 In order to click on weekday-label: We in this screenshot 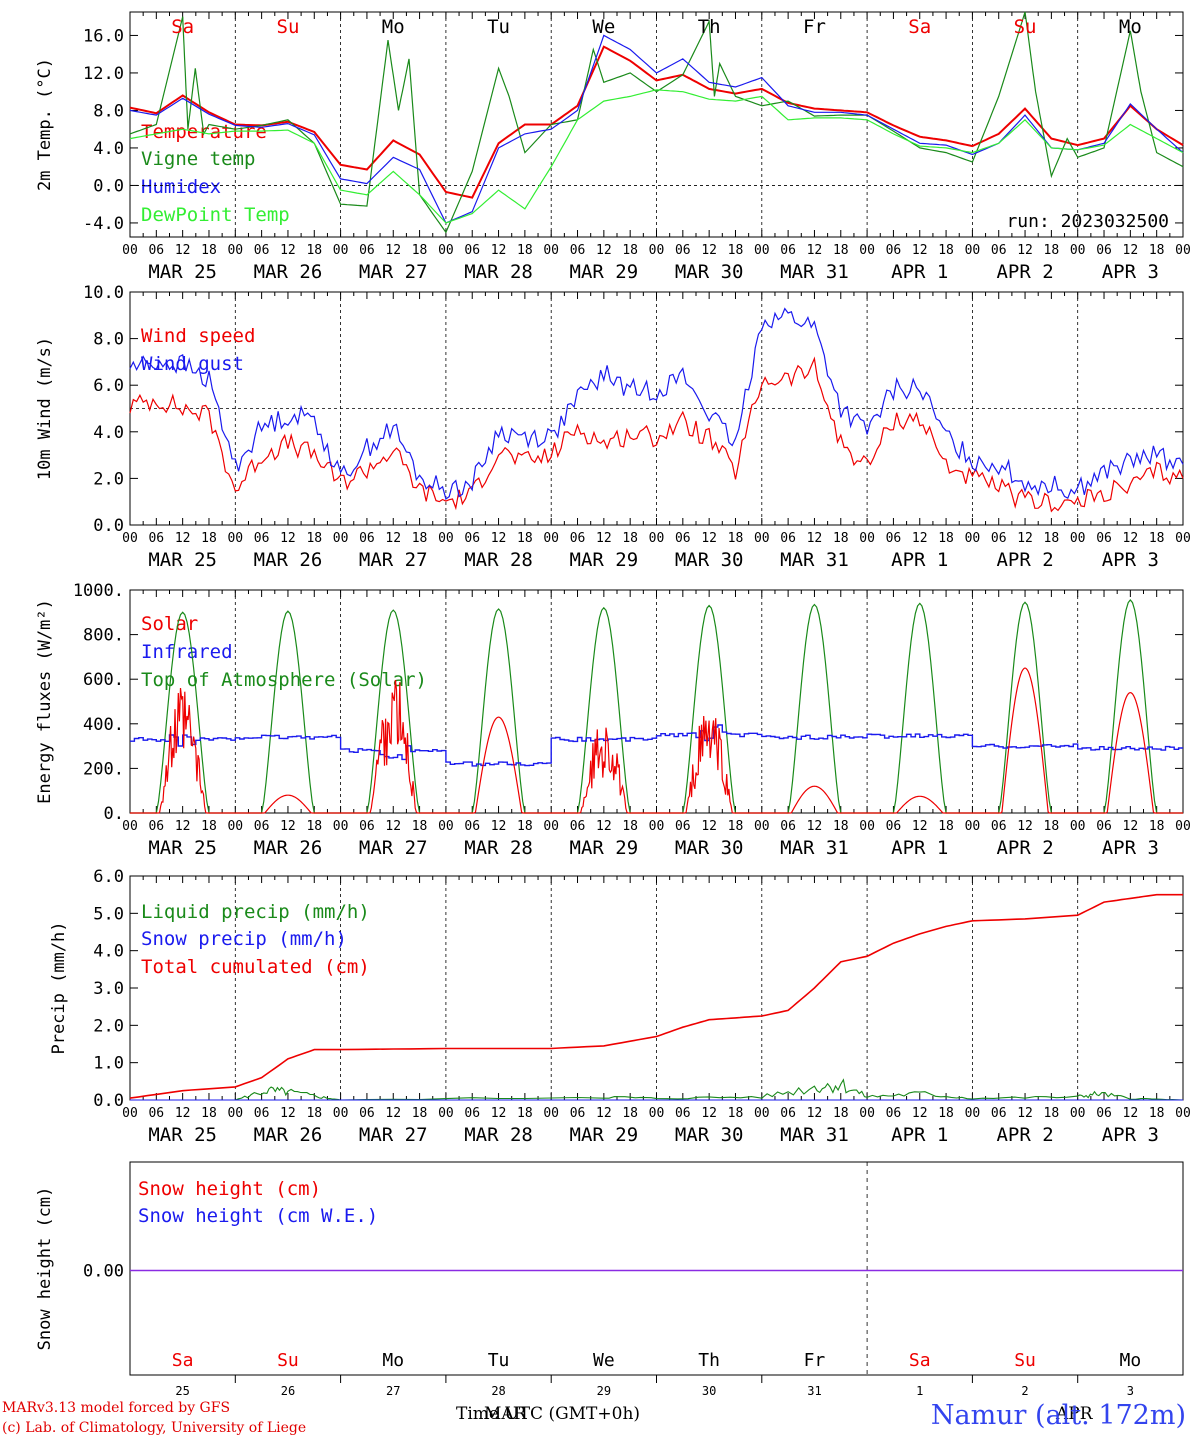, I will do `click(603, 27)`.